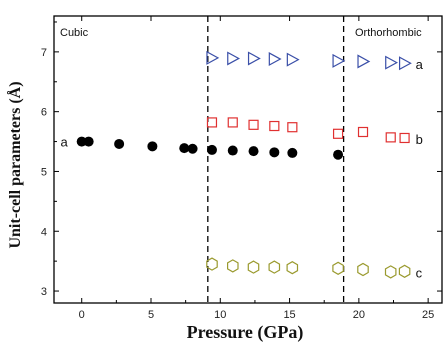 The width and height of the screenshot is (443, 345). Describe the element at coordinates (82, 315) in the screenshot. I see `x-tick-label: 0` at that location.